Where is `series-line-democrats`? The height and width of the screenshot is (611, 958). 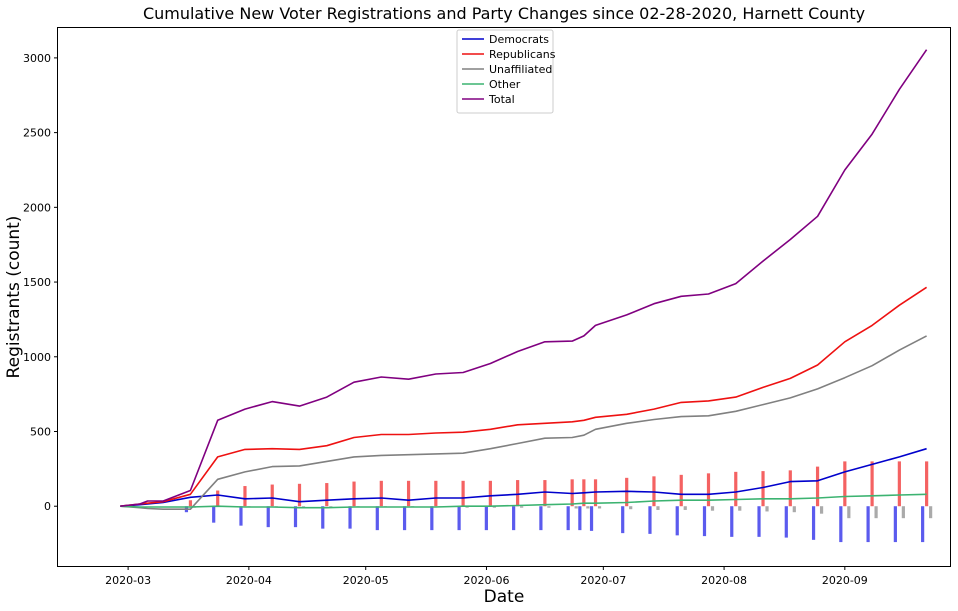
series-line-democrats is located at coordinates (523, 477).